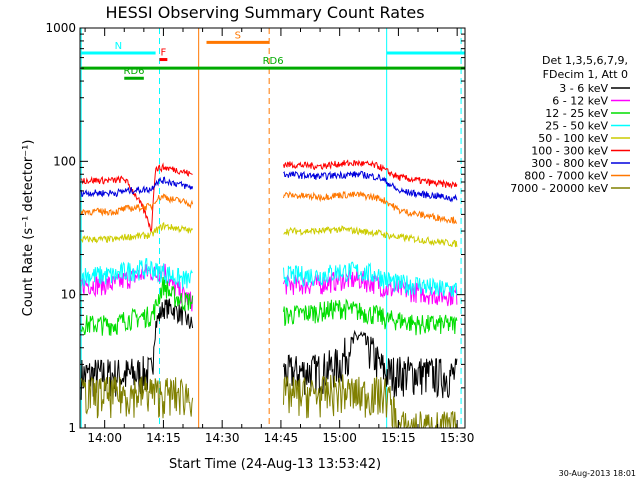 This screenshot has width=640, height=480. I want to click on legend-label-3: 25 - 50 keV, so click(576, 126).